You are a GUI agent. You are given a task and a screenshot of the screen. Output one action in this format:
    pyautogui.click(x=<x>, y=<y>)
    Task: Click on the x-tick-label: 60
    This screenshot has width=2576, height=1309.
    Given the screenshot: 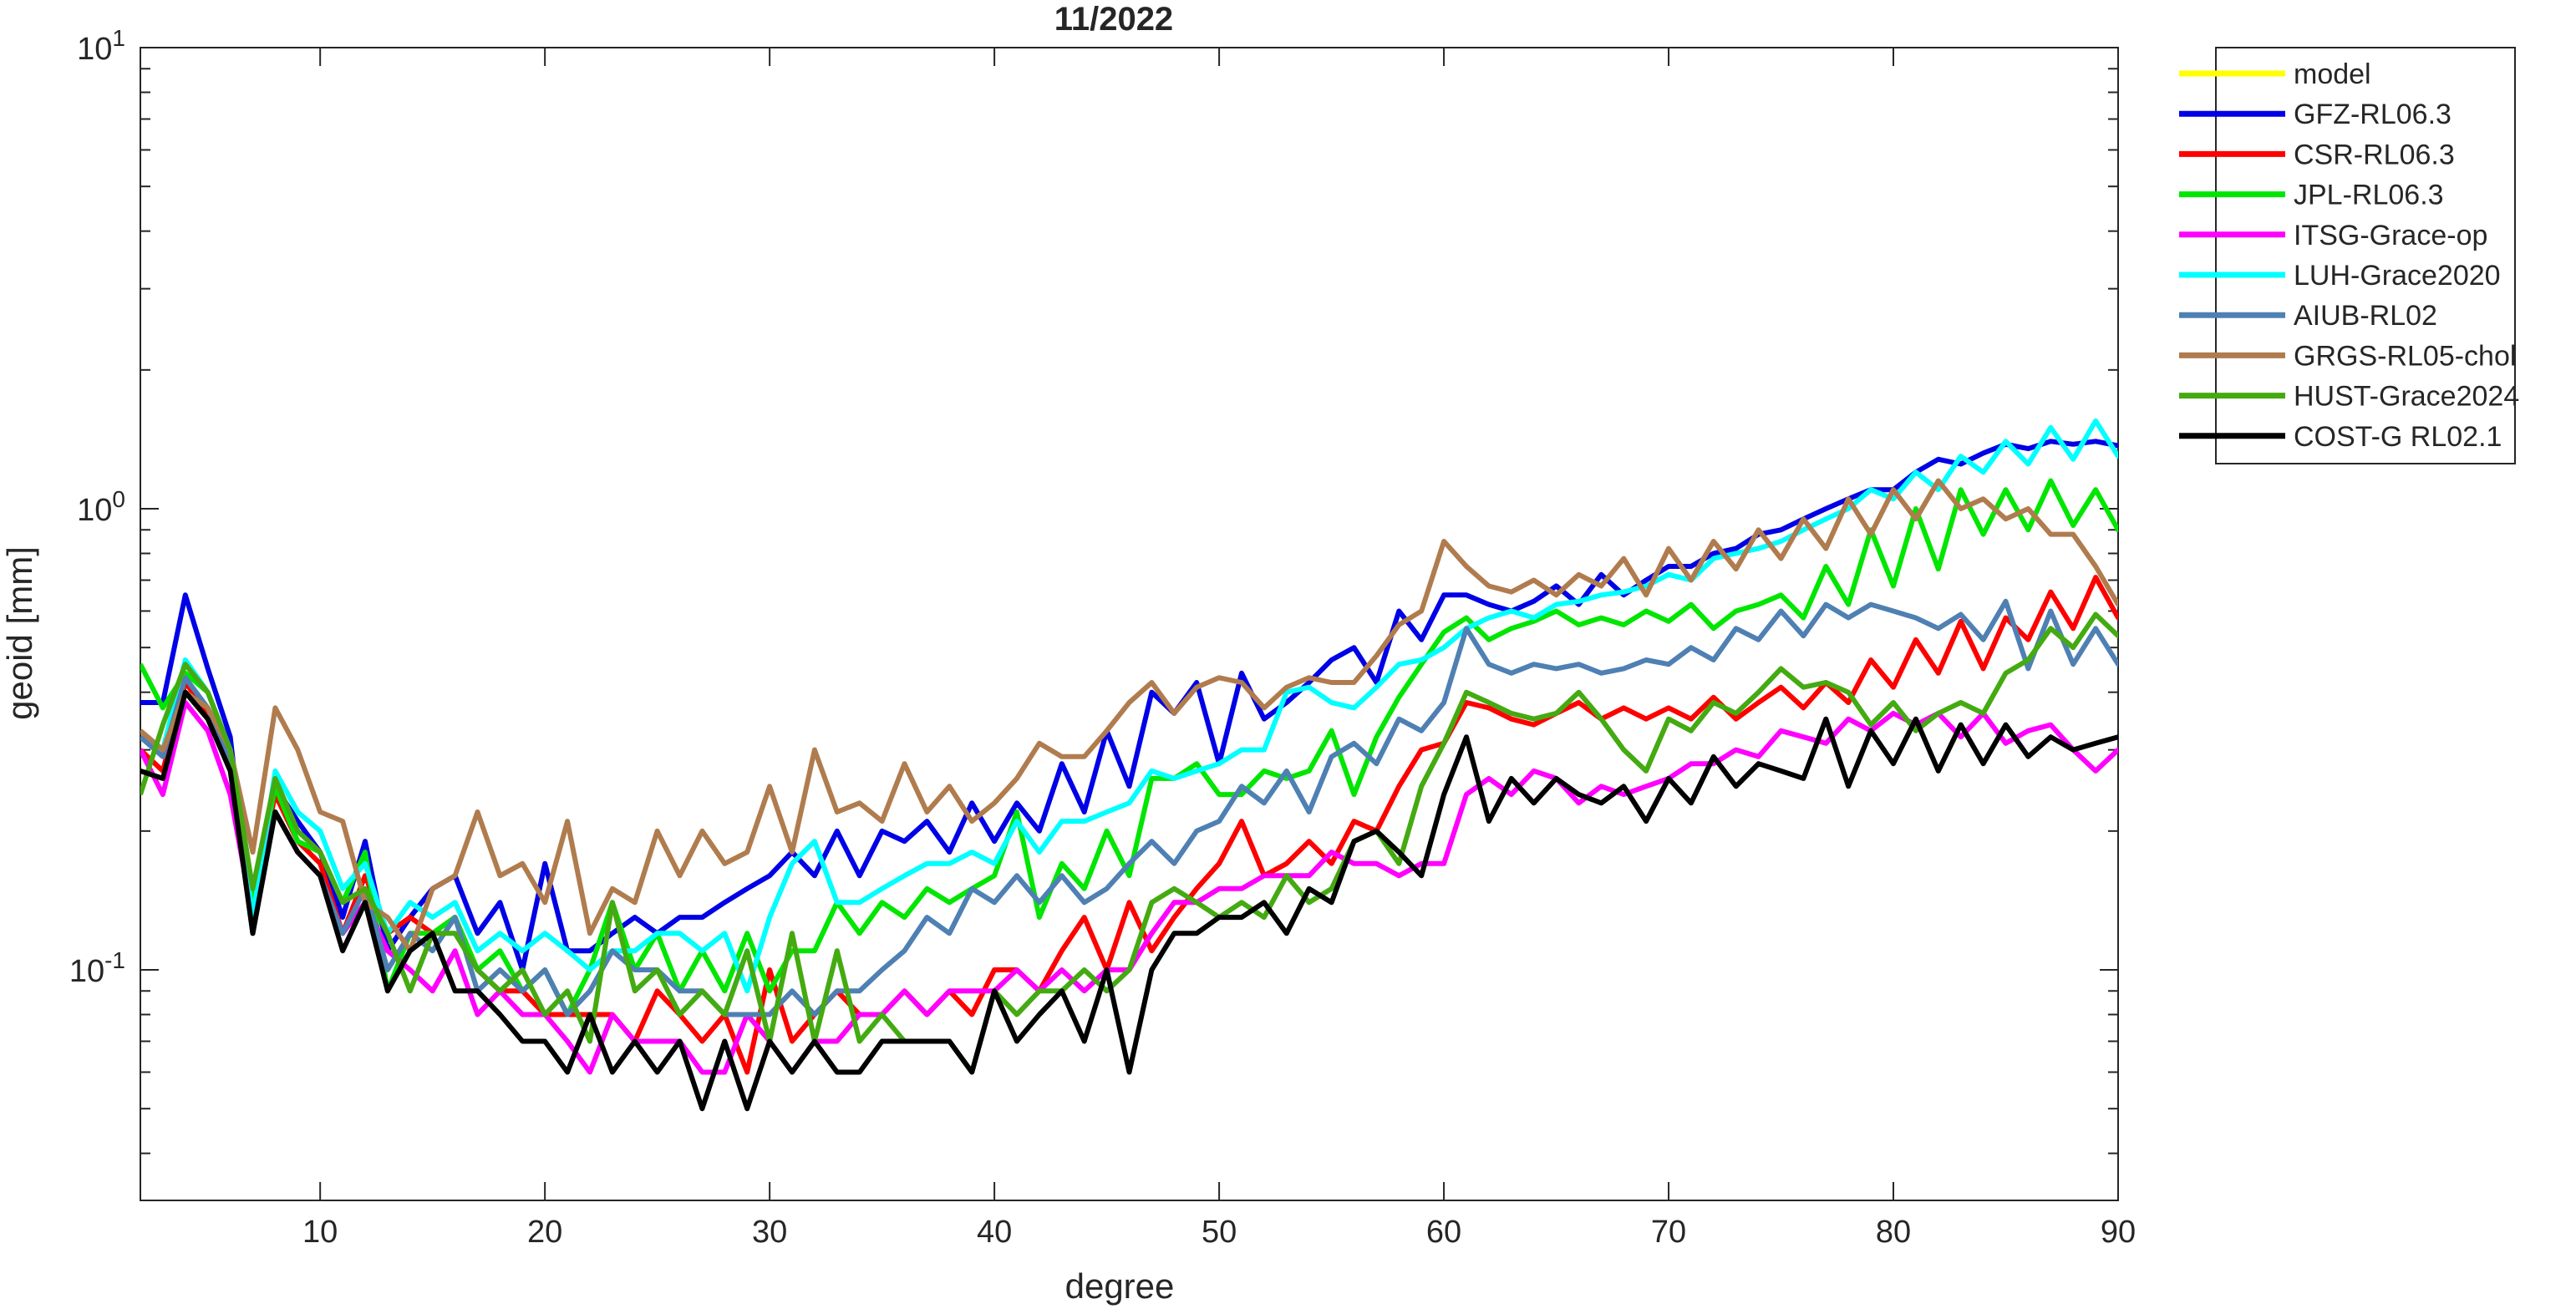 What is the action you would take?
    pyautogui.click(x=1443, y=1232)
    